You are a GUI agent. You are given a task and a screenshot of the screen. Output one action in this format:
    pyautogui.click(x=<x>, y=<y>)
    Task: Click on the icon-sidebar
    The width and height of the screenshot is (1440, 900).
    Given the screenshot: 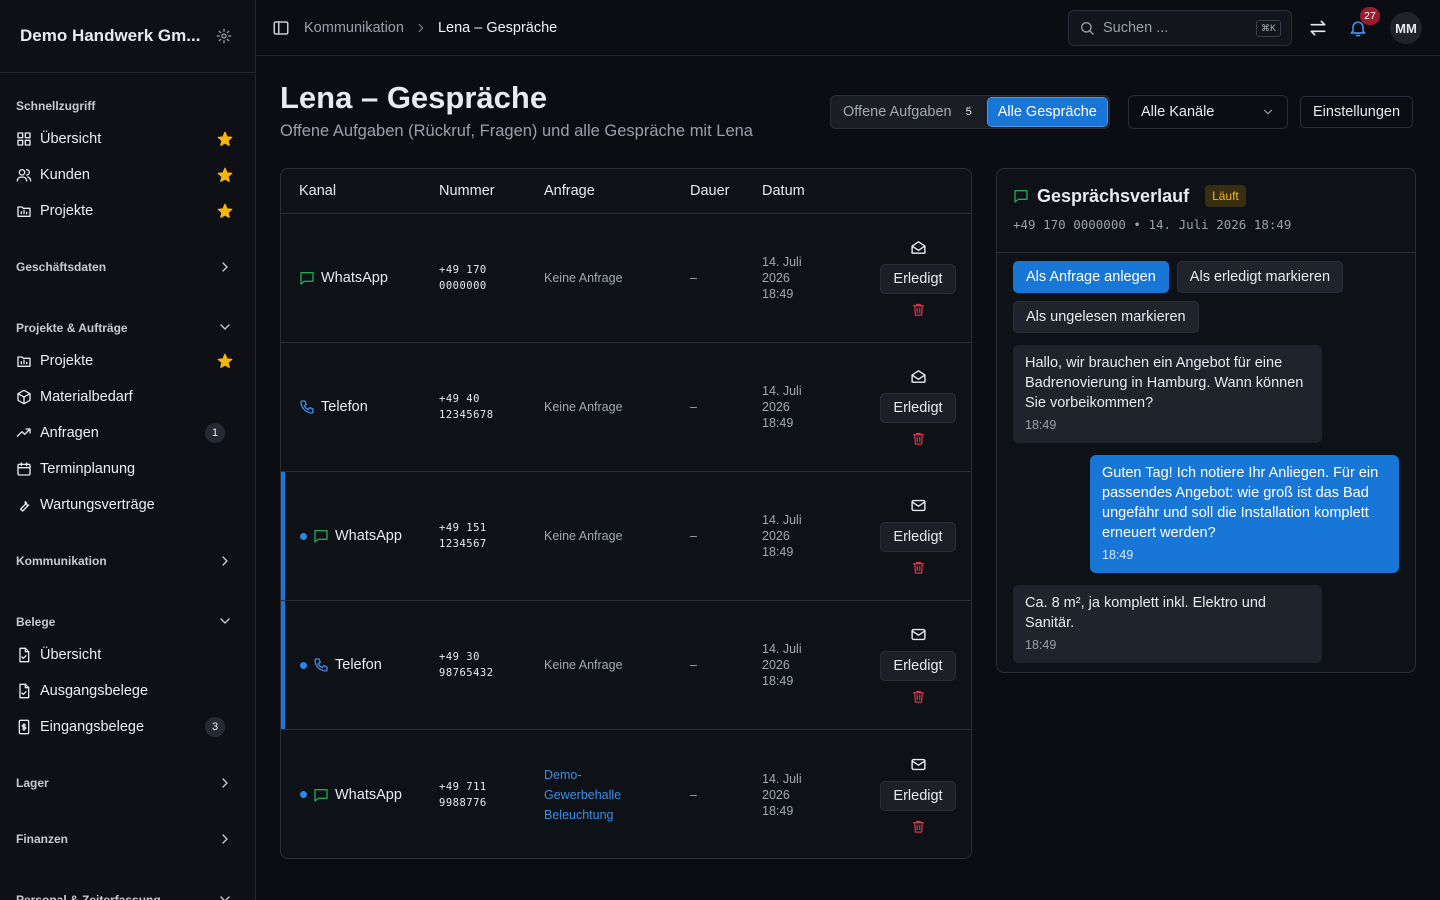 What is the action you would take?
    pyautogui.click(x=281, y=28)
    